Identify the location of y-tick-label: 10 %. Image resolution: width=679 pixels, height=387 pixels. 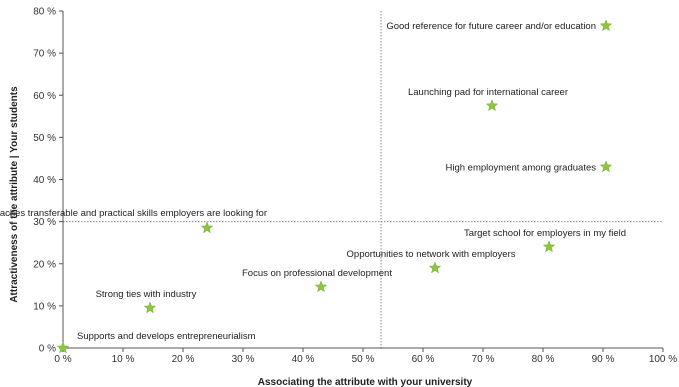
(44, 306).